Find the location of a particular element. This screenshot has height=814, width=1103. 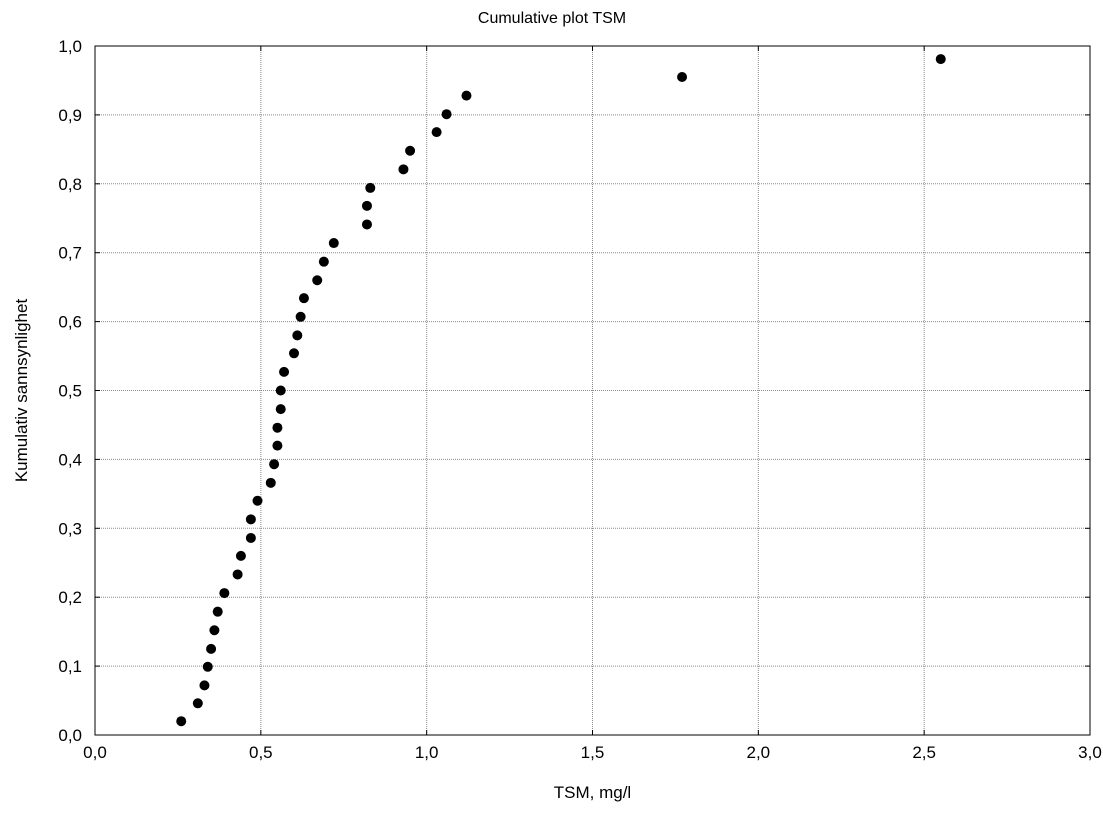

chart-title: Cumulative plot TSM is located at coordinates (552, 18).